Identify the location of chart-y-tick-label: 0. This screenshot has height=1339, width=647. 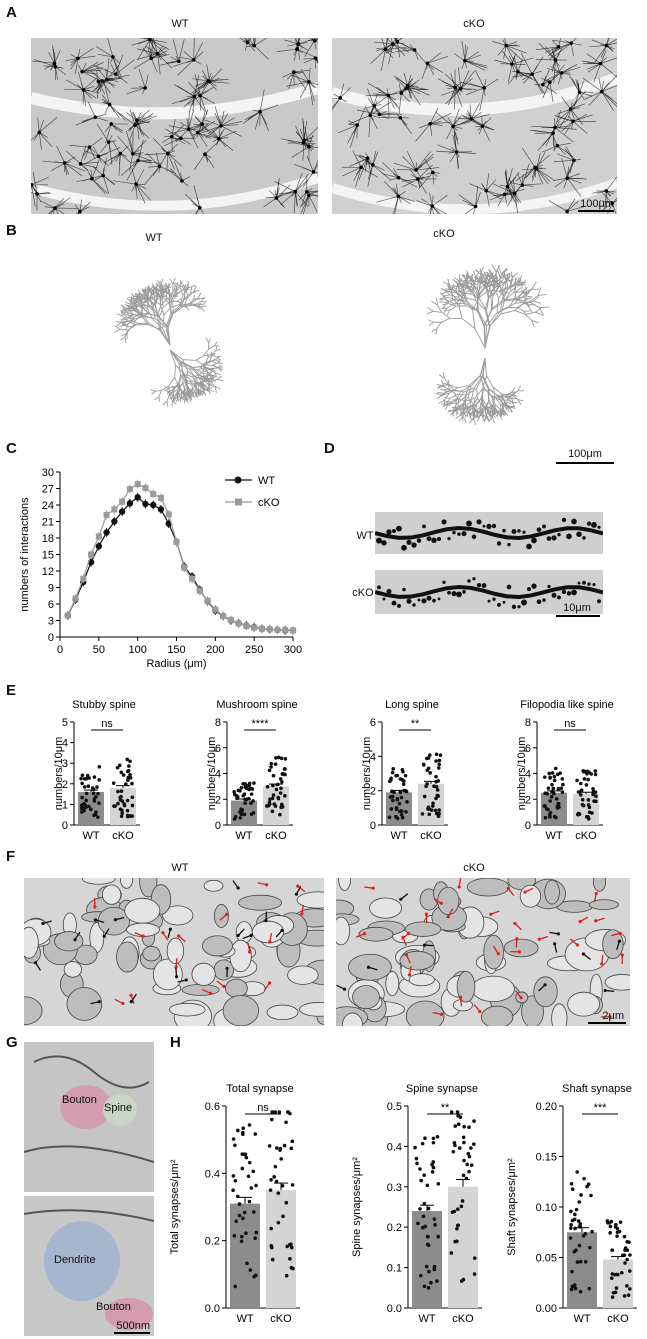
(65, 826).